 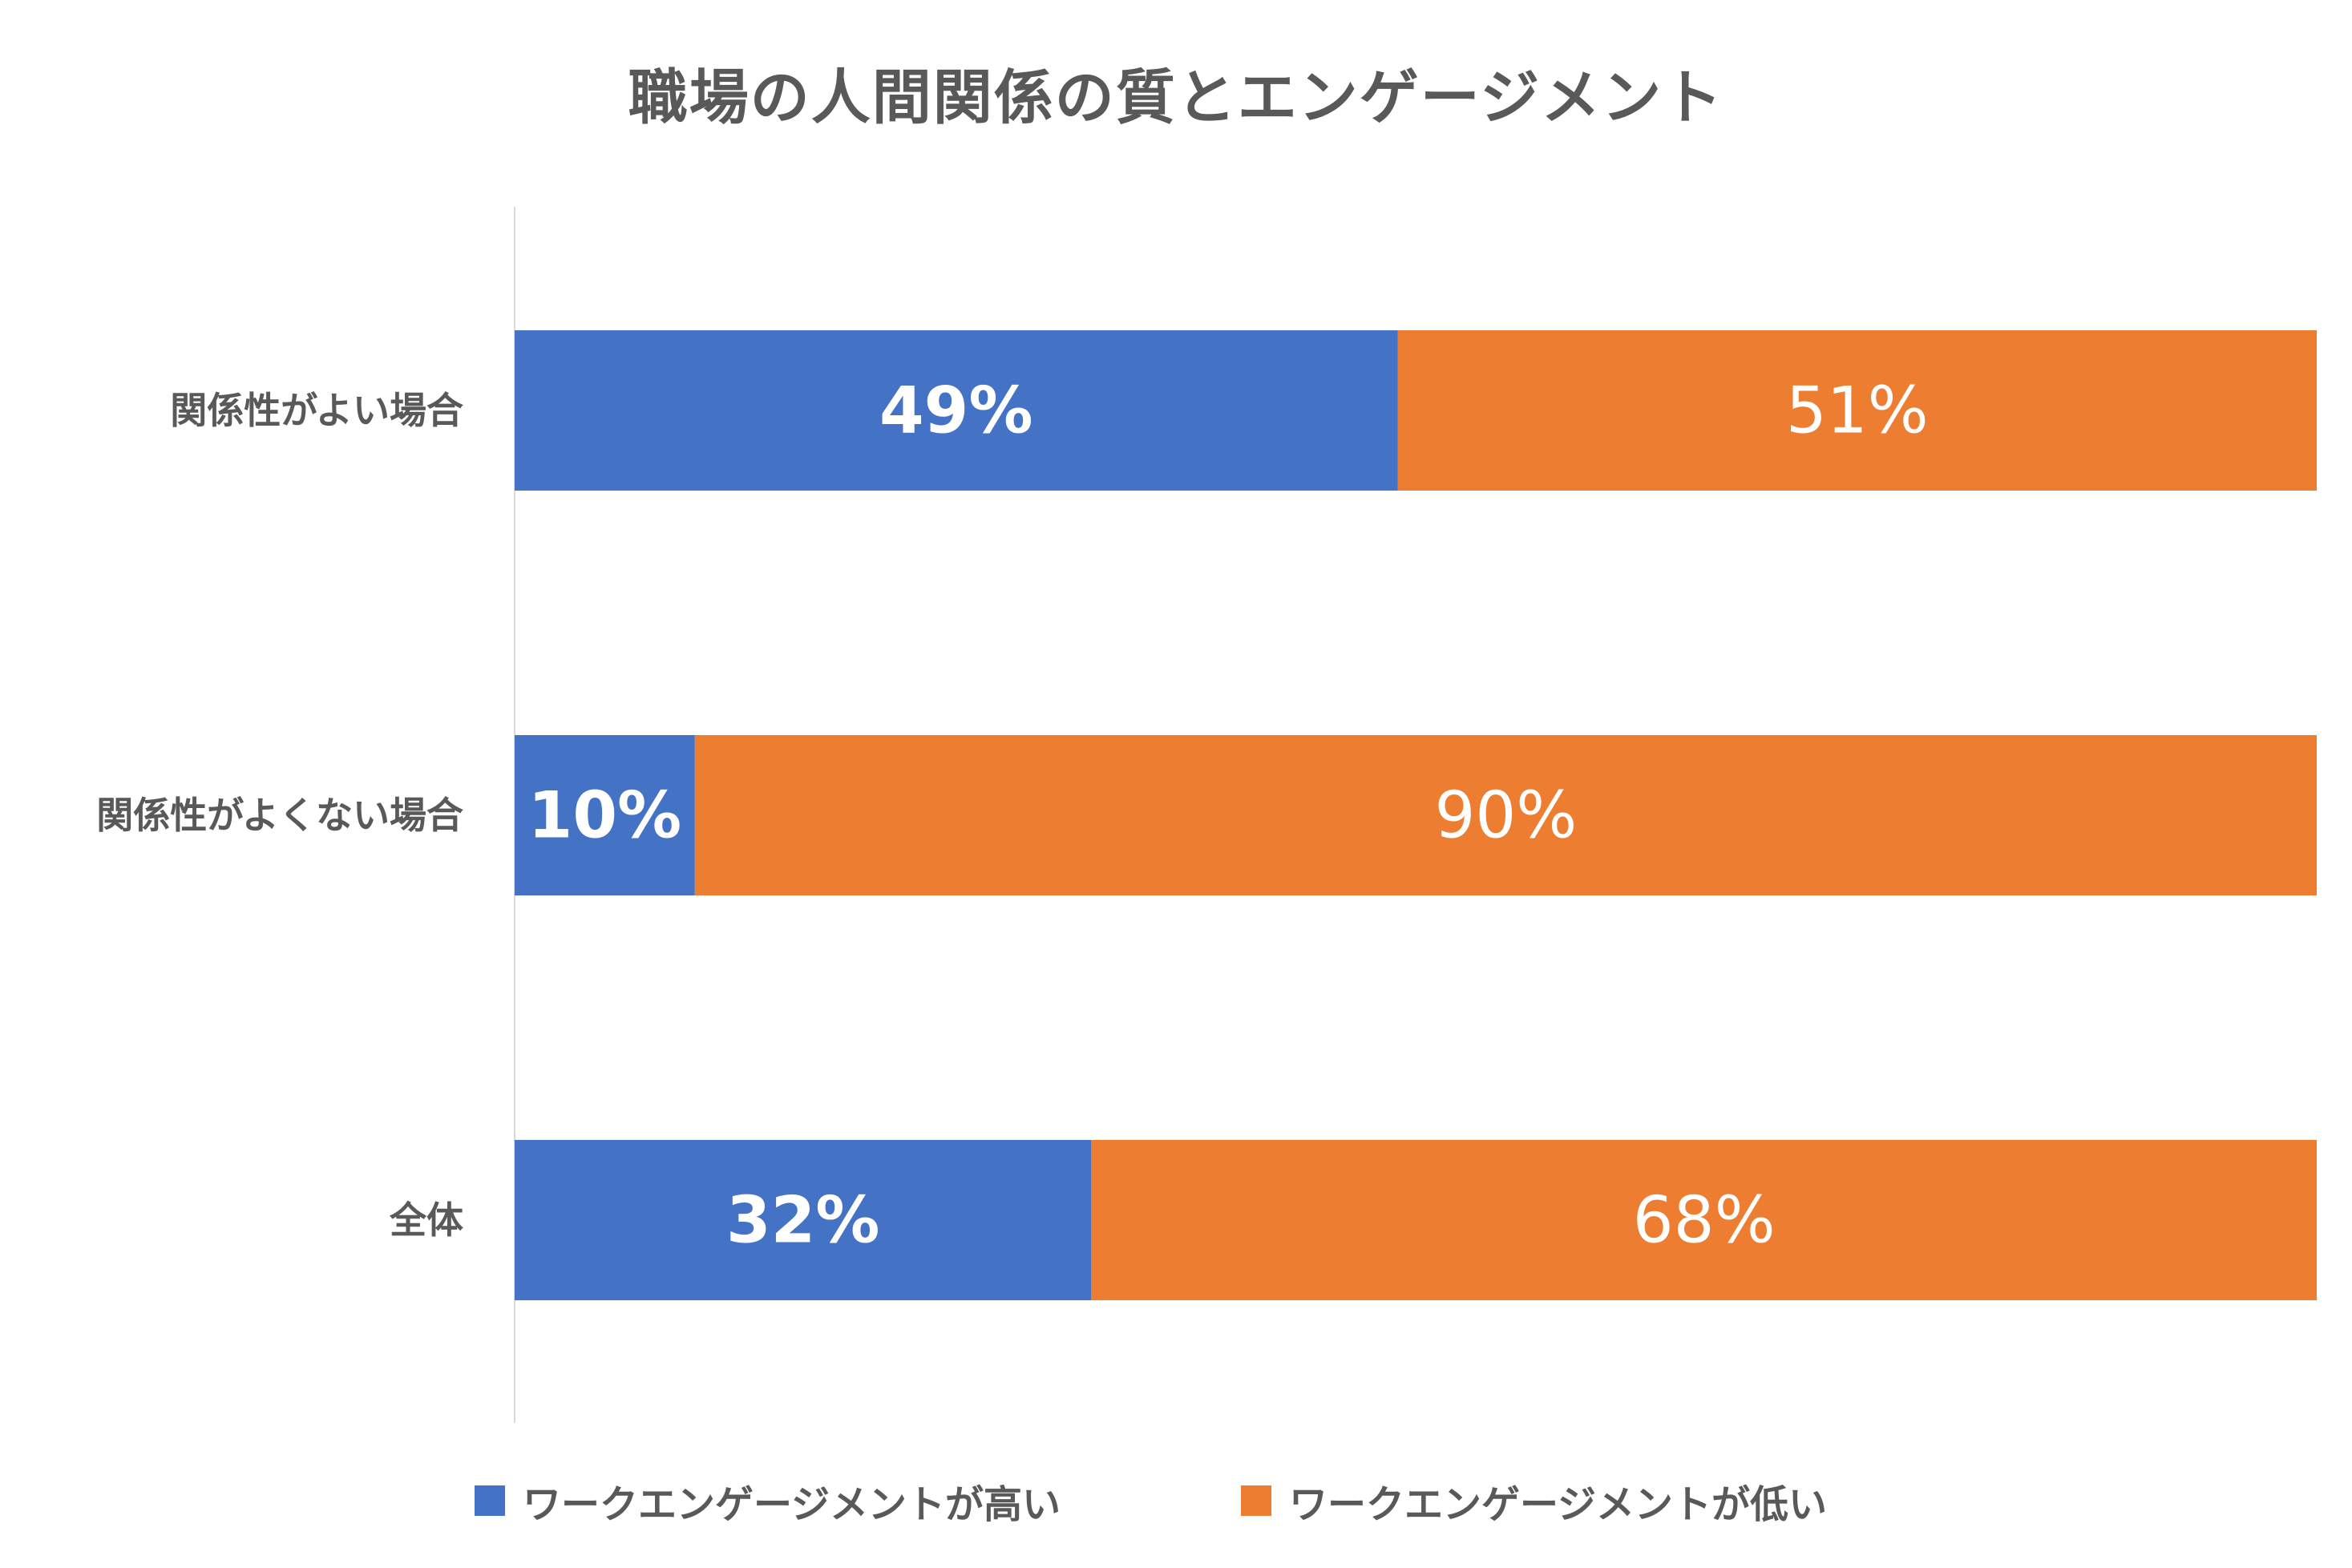 What do you see at coordinates (792, 1504) in the screenshot?
I see `legend-label-high: ワークエンゲージメントが高い` at bounding box center [792, 1504].